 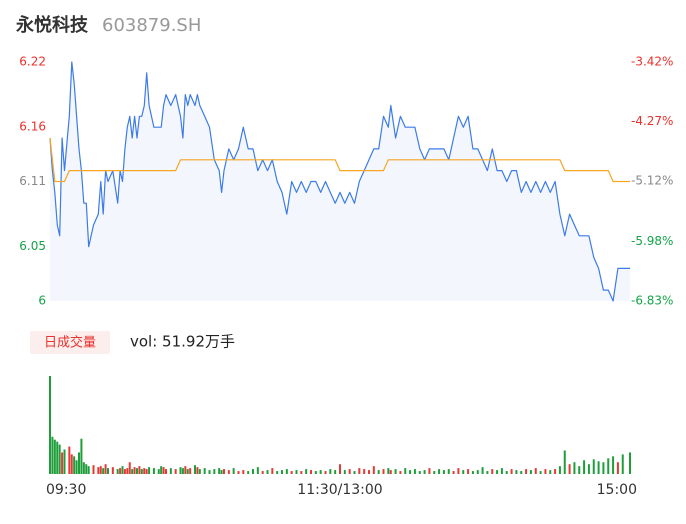 What do you see at coordinates (652, 181) in the screenshot?
I see `y2-tick-label: -5.12%` at bounding box center [652, 181].